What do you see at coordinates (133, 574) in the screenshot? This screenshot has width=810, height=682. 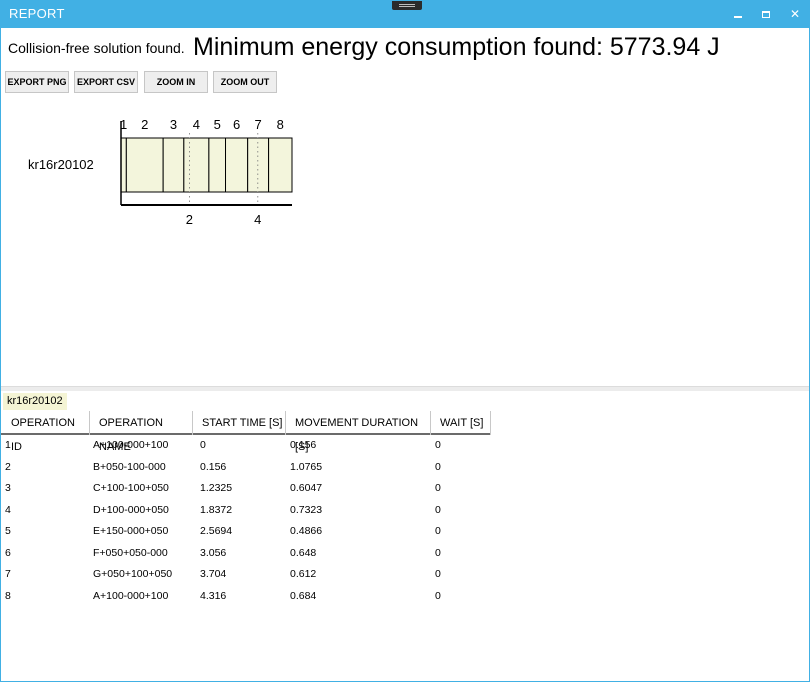 I see `table-cell: G+050+100+050` at bounding box center [133, 574].